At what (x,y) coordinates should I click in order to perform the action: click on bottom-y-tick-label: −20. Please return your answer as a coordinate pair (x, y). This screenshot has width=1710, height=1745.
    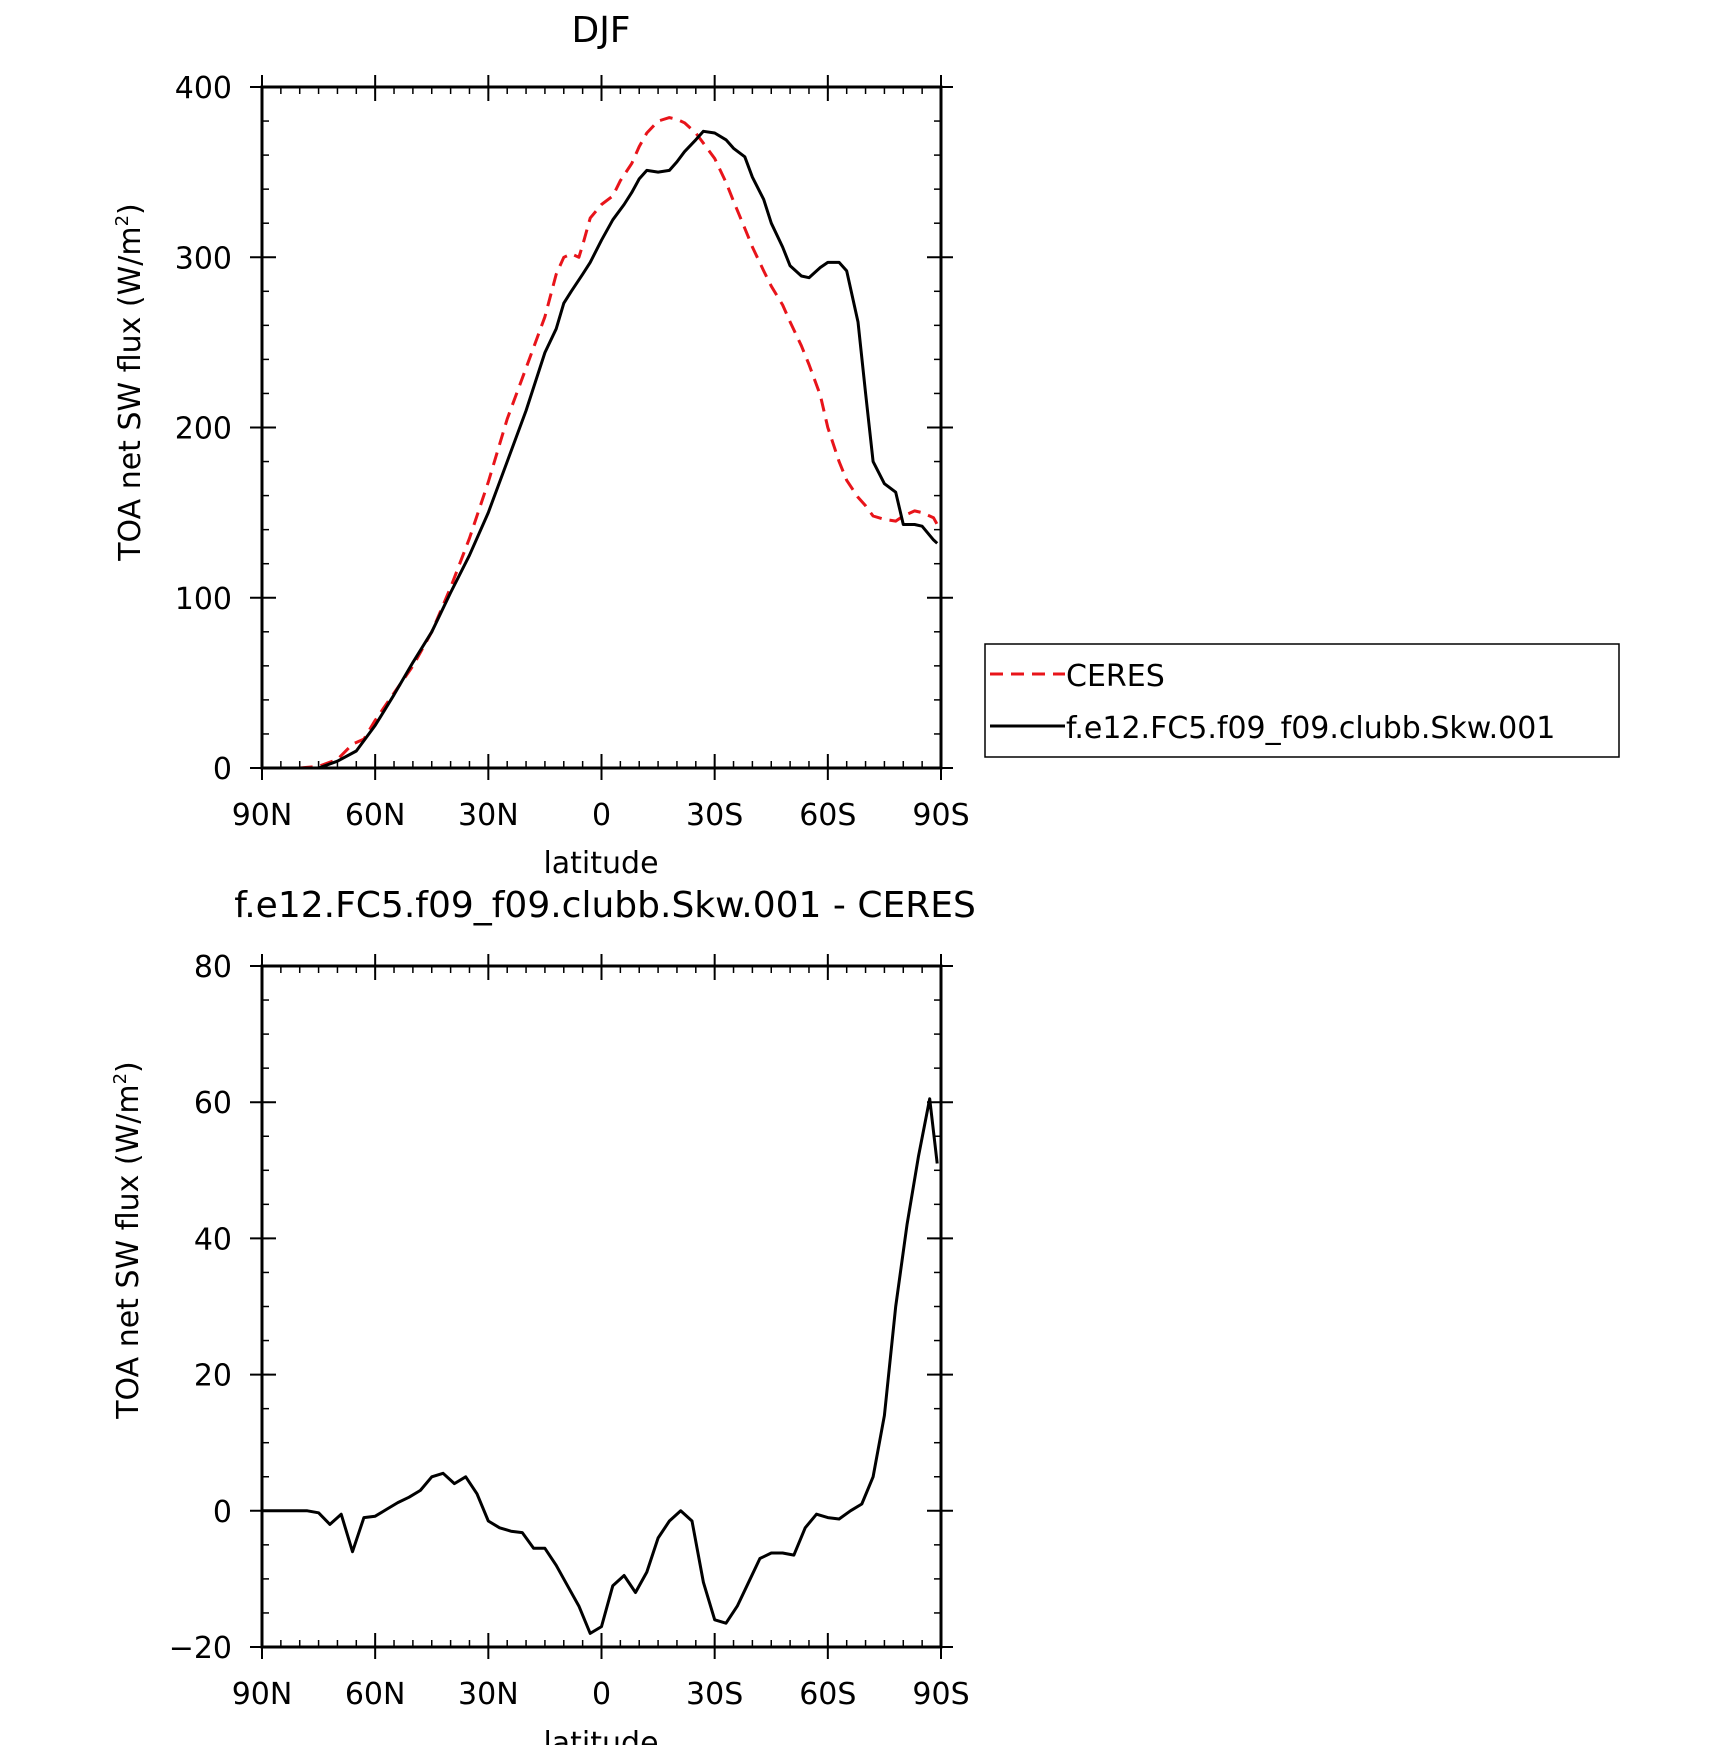
    Looking at the image, I should click on (200, 1648).